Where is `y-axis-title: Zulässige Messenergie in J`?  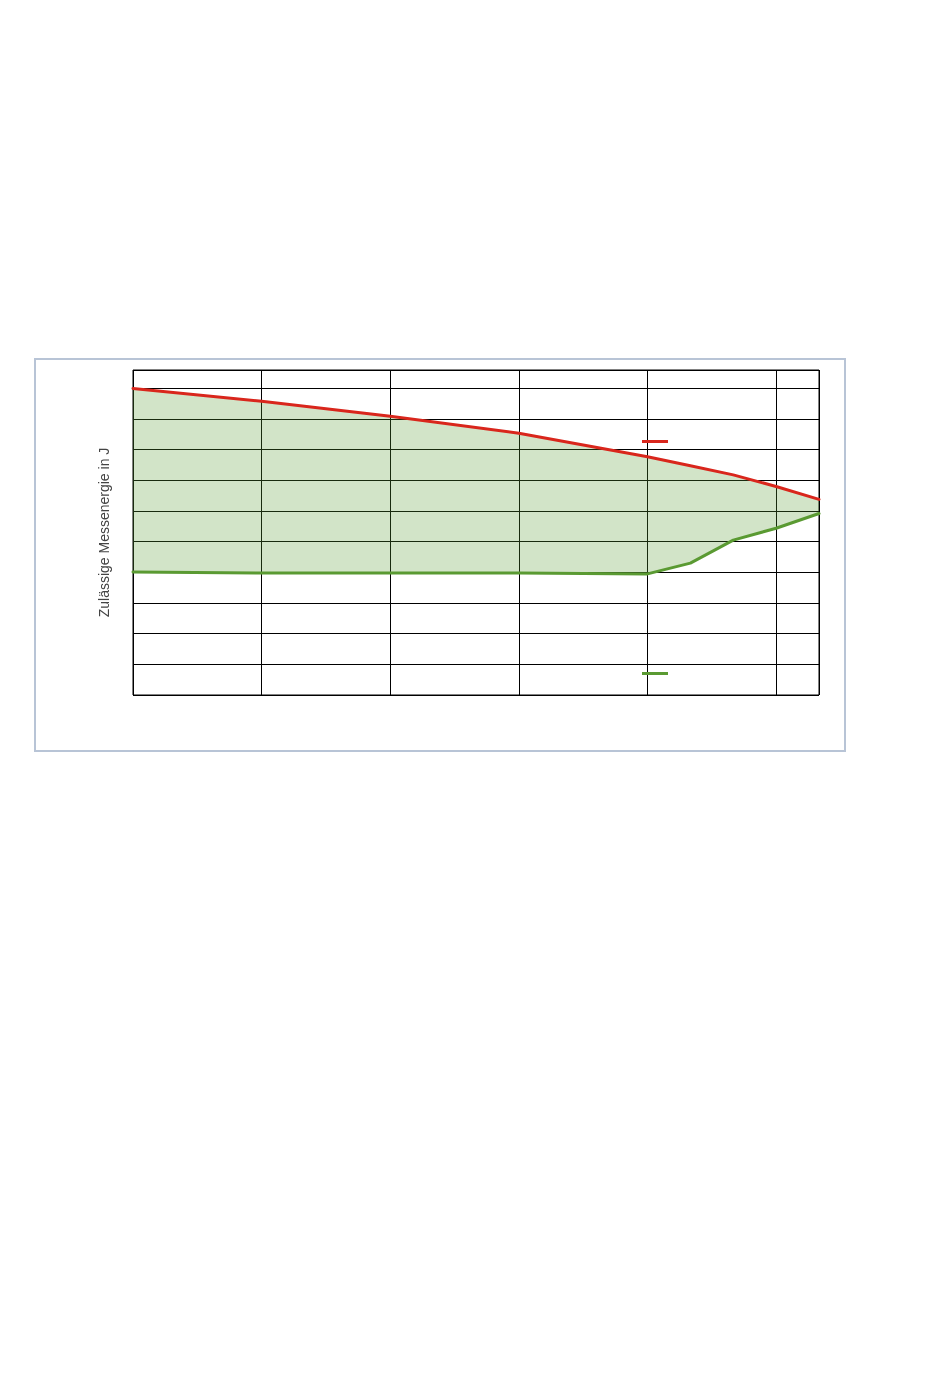
y-axis-title: Zulässige Messenergie in J is located at coordinates (104, 532).